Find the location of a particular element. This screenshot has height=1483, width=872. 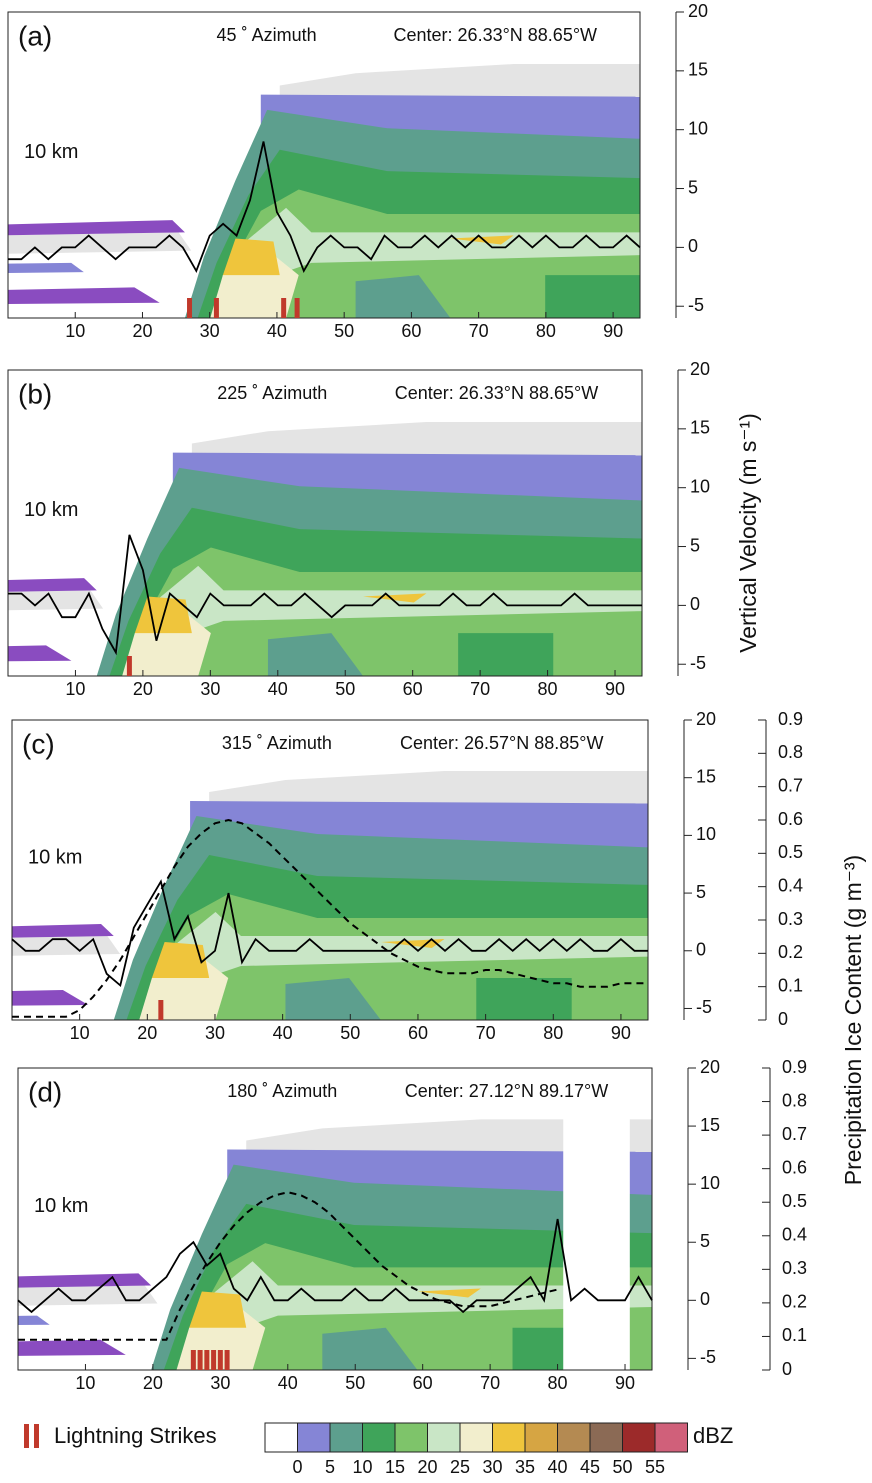

colorbar-level: 10 is located at coordinates (362, 1467).